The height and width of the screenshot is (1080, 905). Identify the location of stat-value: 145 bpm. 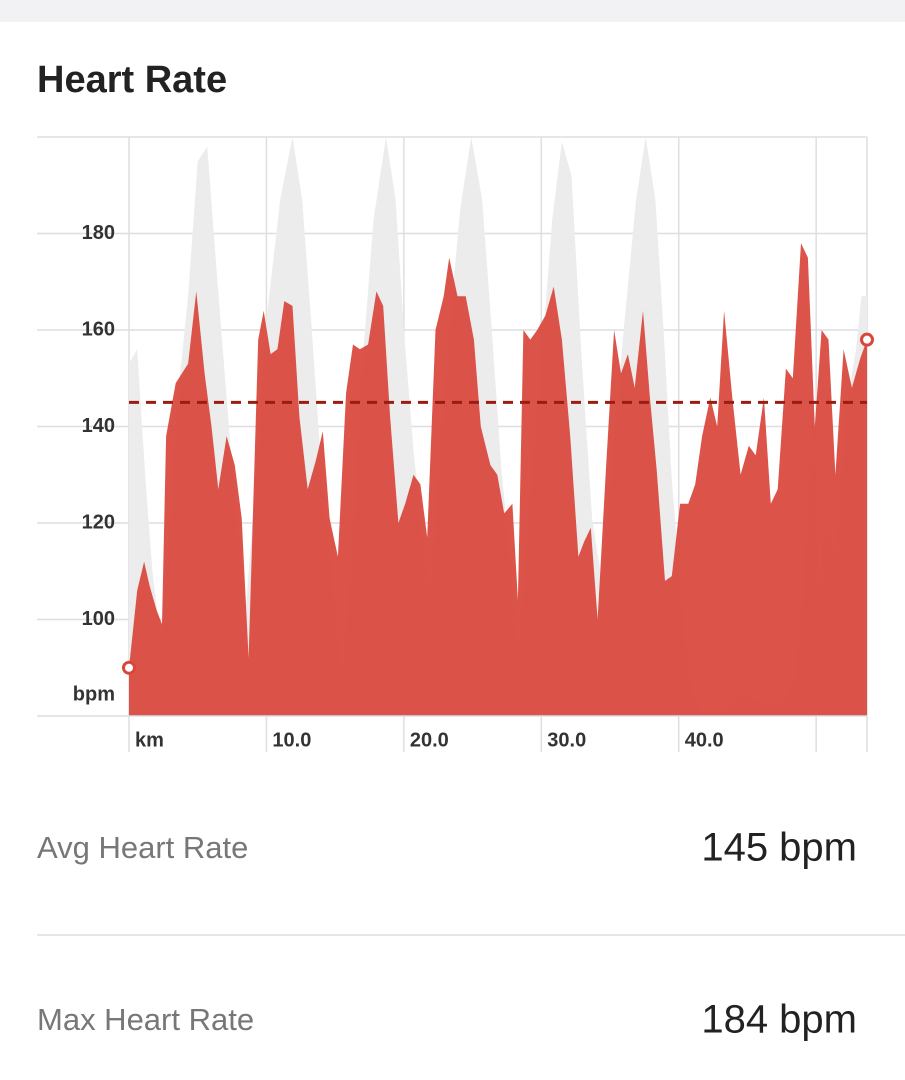
(779, 848).